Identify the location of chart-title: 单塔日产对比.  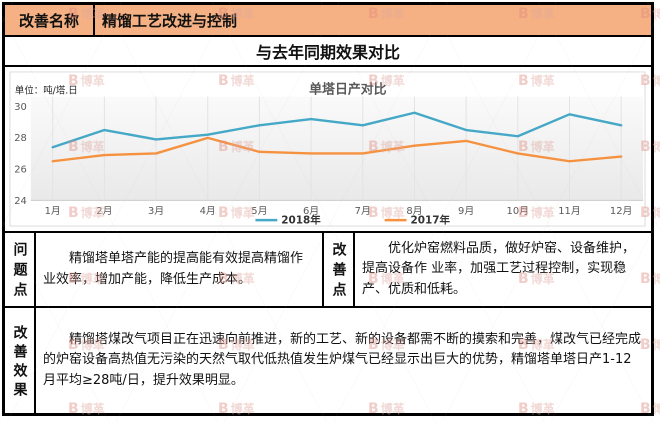
(348, 90).